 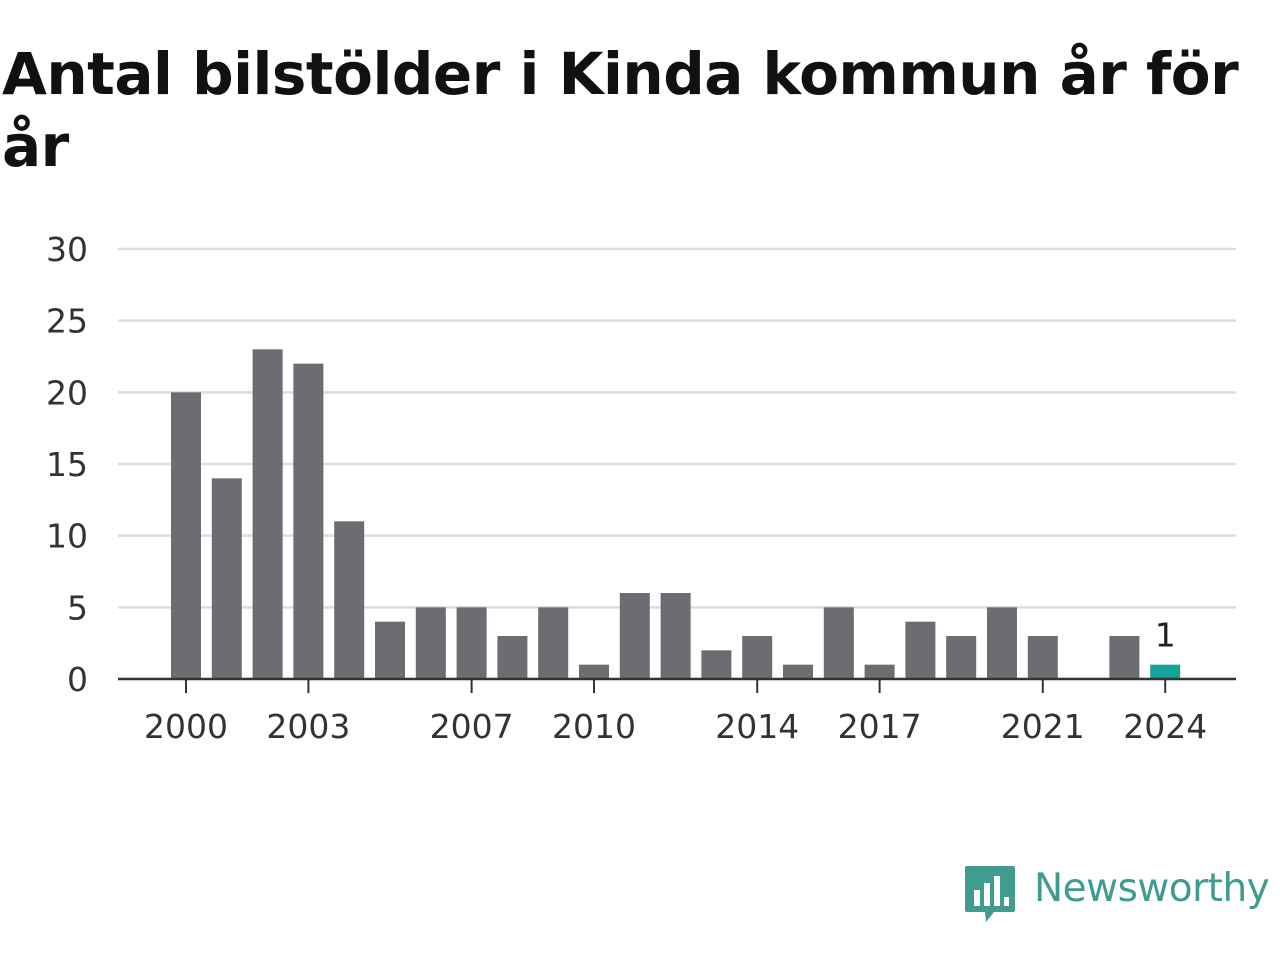 I want to click on y-tick-label: 20, so click(x=67, y=392).